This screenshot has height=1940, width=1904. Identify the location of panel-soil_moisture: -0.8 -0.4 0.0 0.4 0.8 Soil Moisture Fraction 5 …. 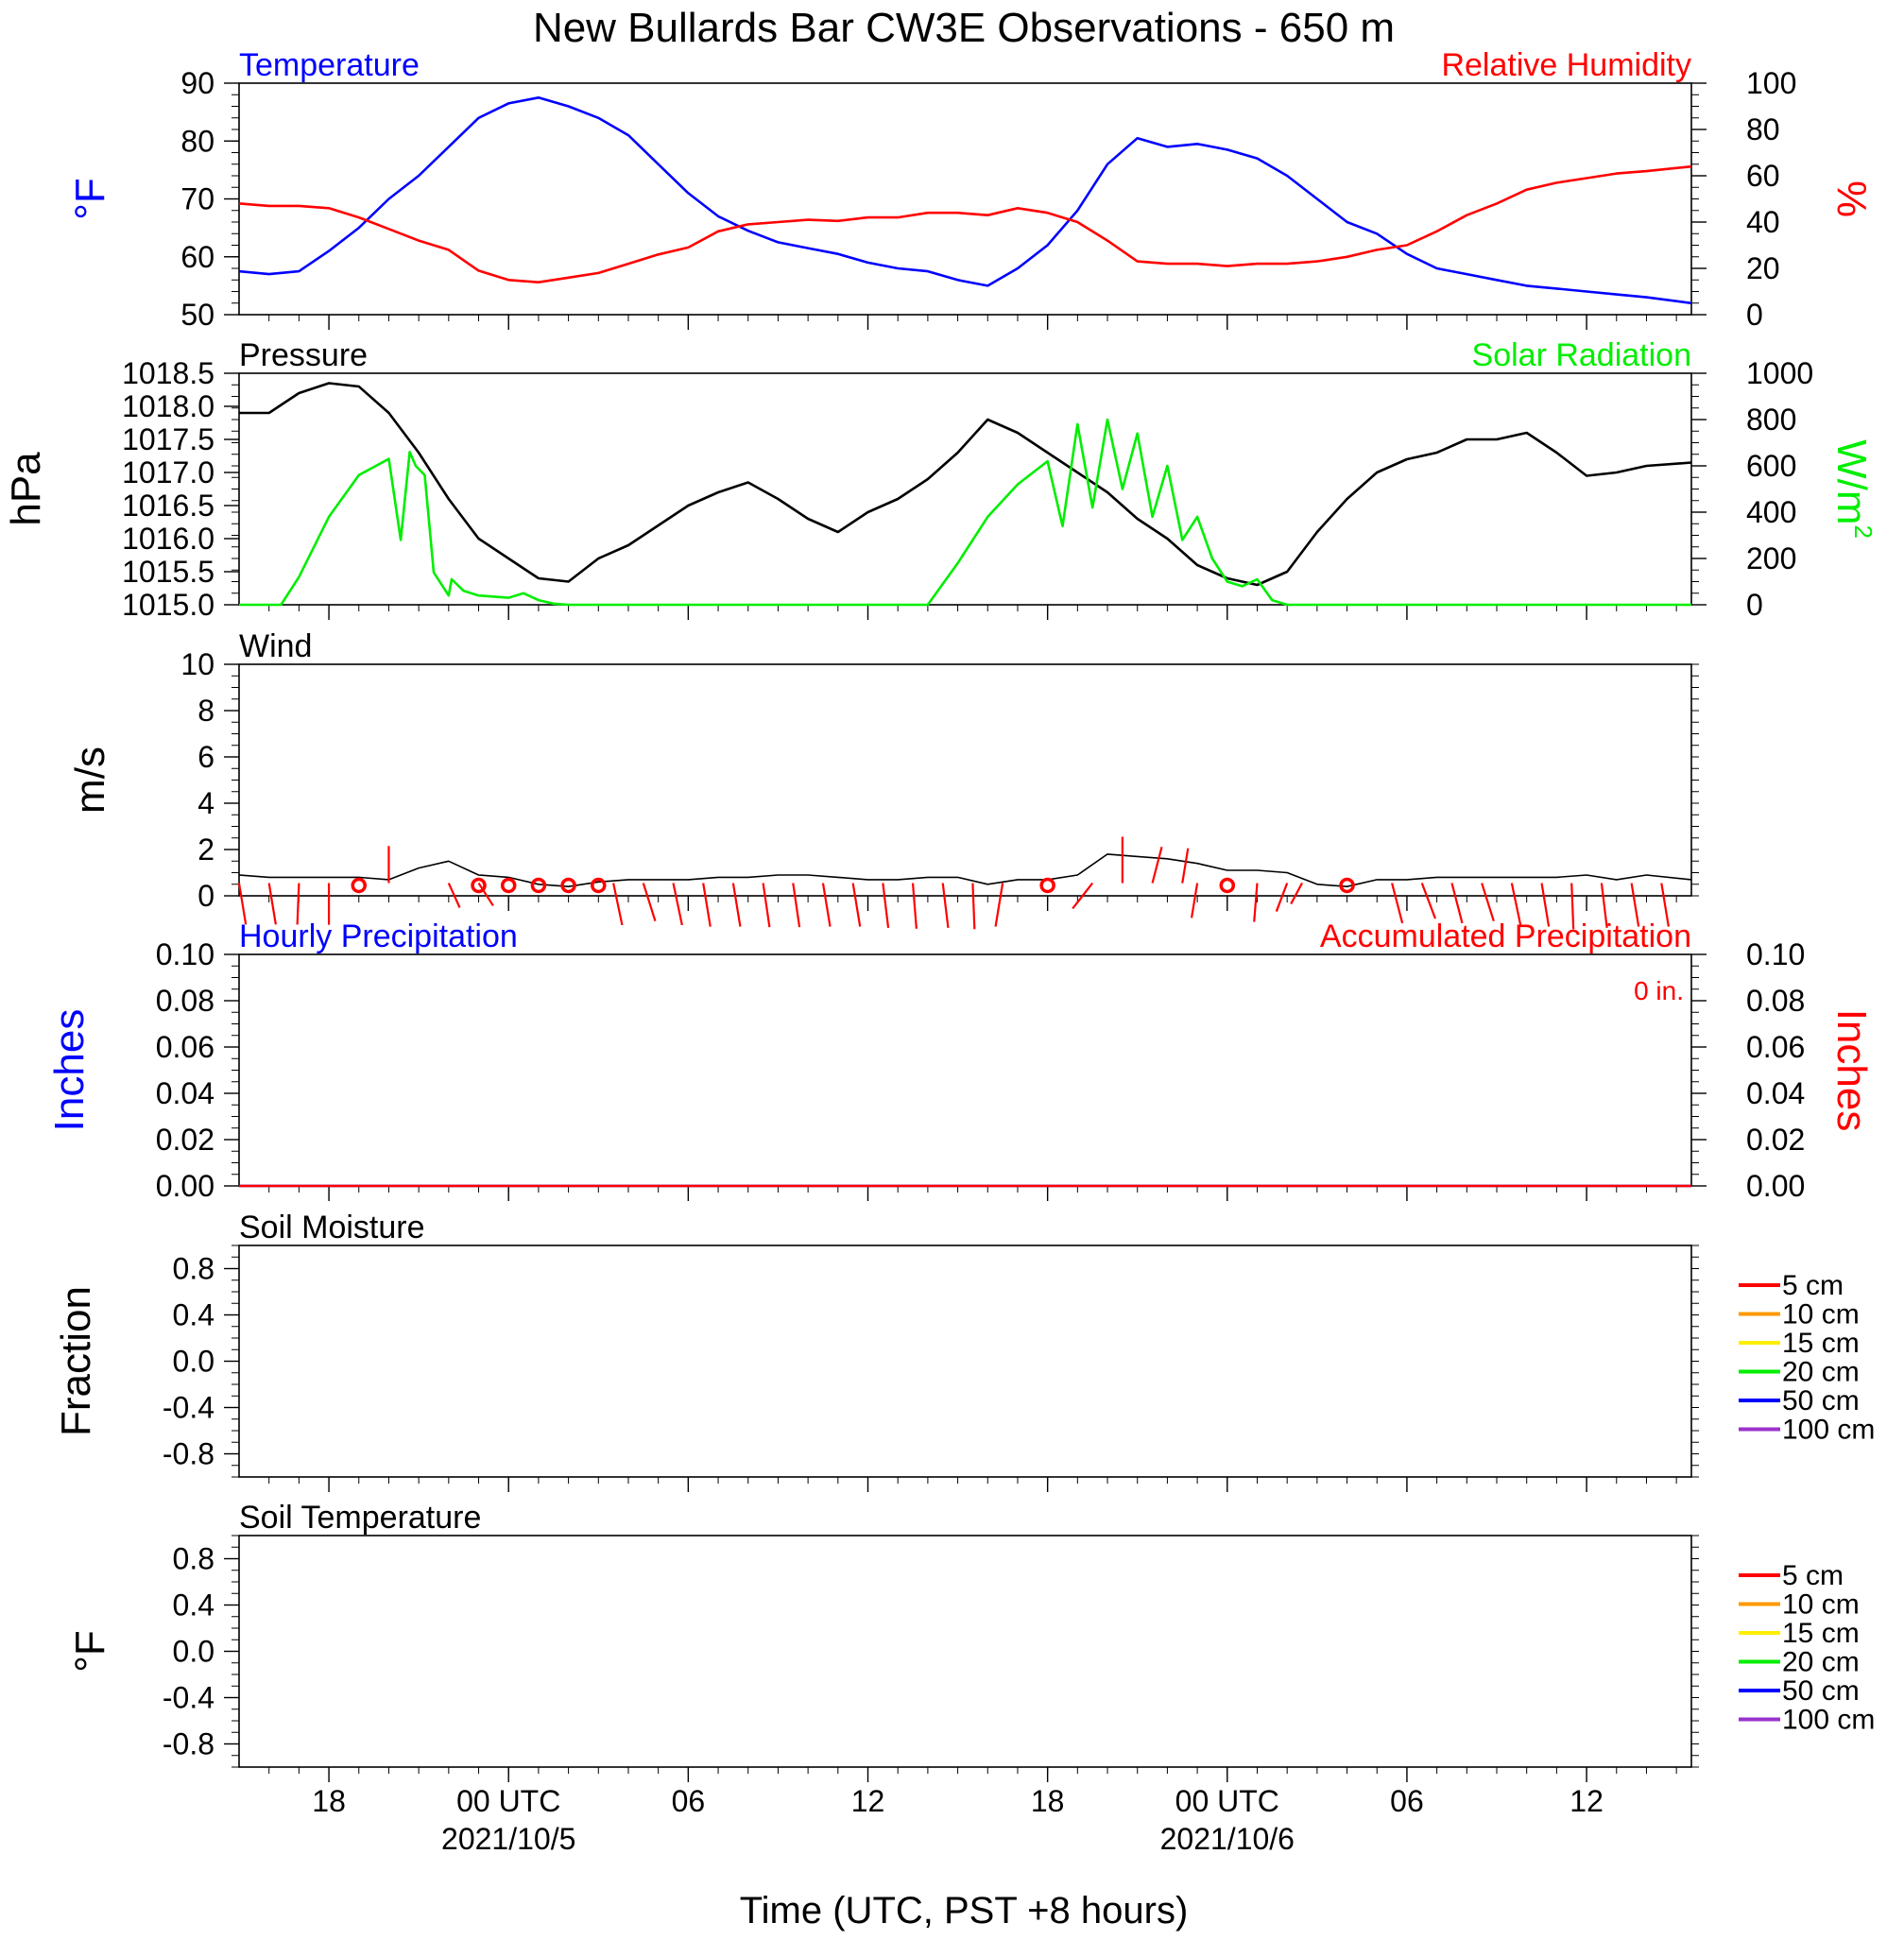
(964, 1351).